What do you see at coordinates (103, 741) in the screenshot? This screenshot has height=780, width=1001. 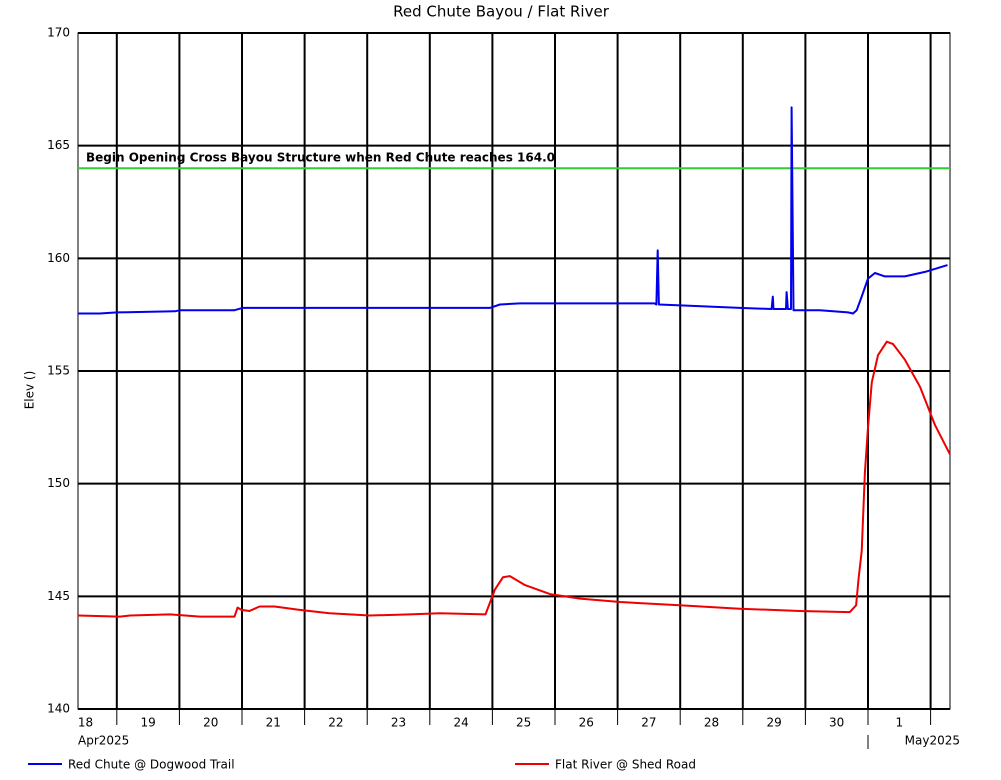 I see `month-label: Apr2025` at bounding box center [103, 741].